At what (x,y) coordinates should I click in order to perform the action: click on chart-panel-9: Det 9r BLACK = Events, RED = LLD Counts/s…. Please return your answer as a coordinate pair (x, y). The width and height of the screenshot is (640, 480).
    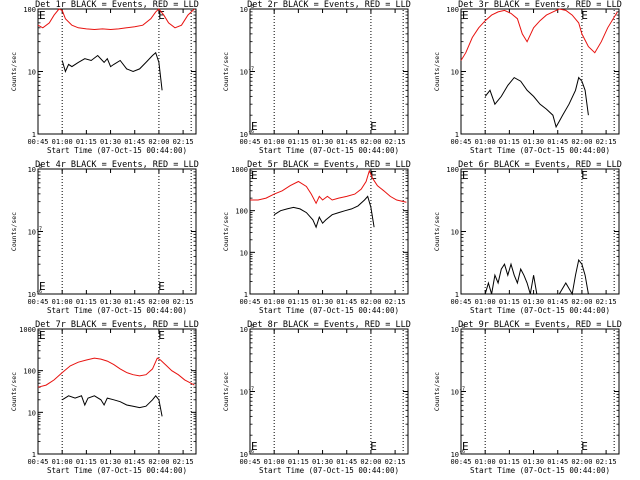
    Looking at the image, I should click on (527, 397).